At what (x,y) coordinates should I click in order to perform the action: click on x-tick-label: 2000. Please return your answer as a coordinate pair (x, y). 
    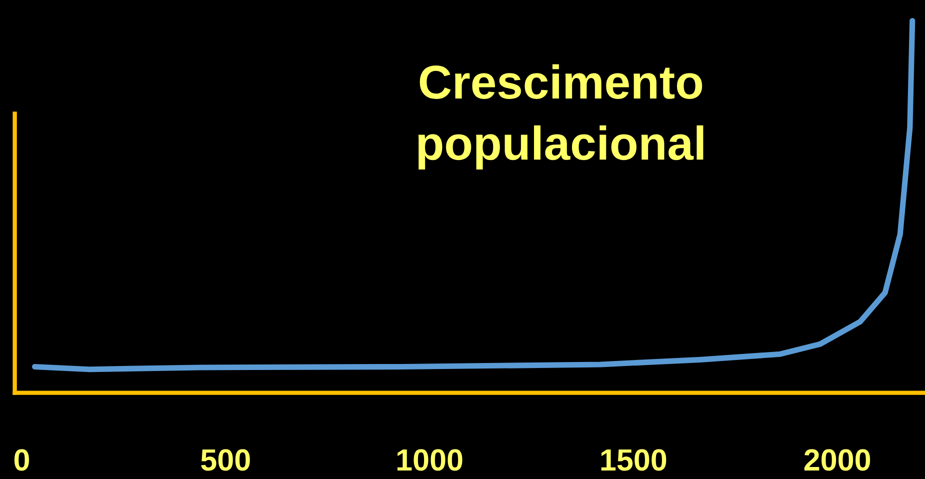
    Looking at the image, I should click on (837, 460).